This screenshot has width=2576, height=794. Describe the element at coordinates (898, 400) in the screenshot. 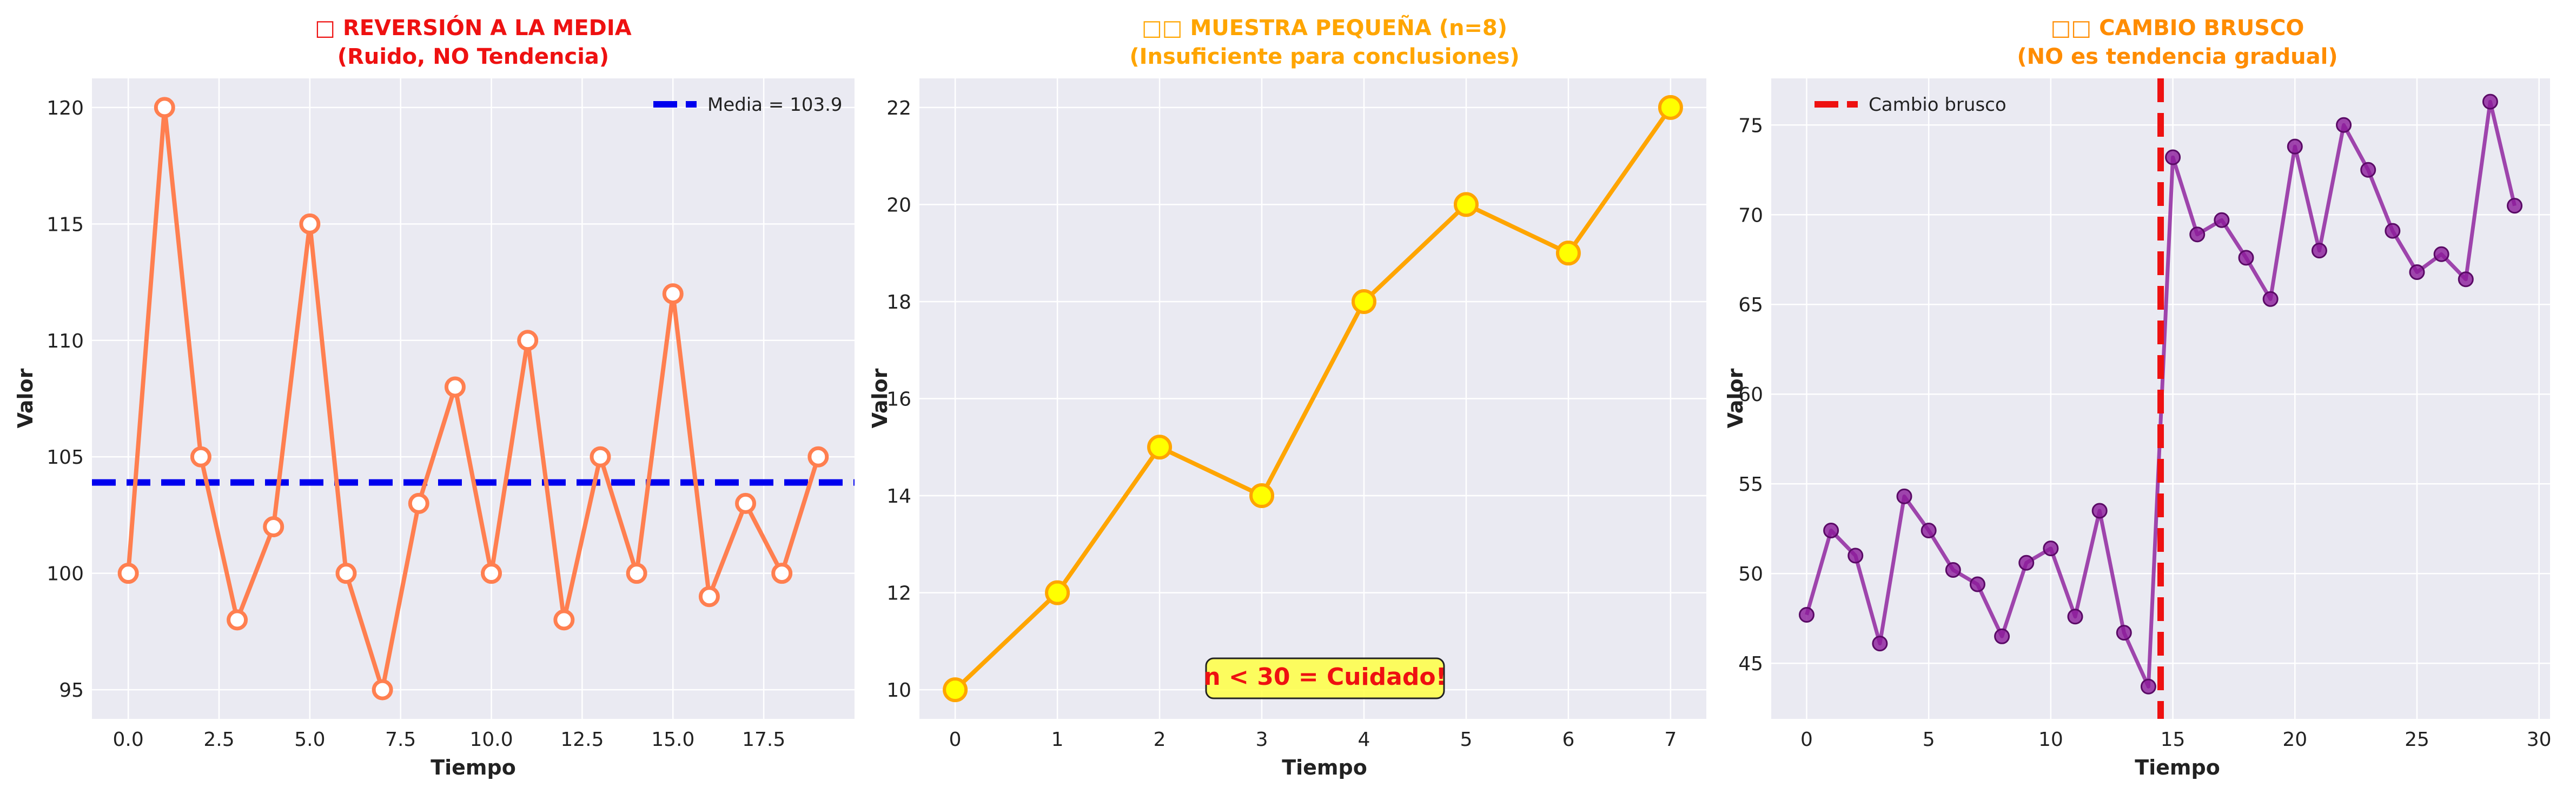

I see `y-tick-label: 16` at that location.